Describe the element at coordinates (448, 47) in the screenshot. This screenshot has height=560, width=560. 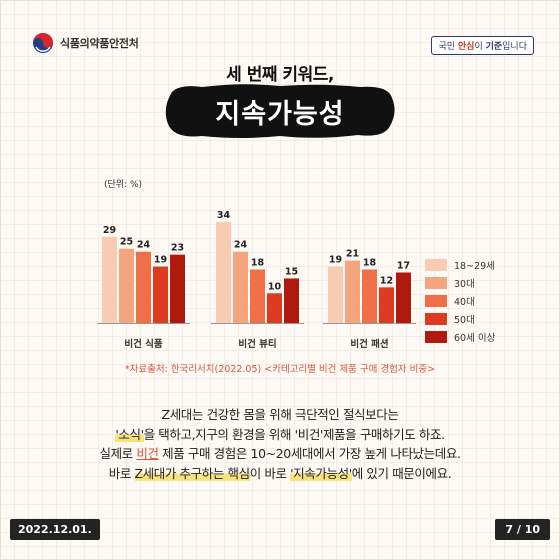
I see `slogan-pre: 국민` at that location.